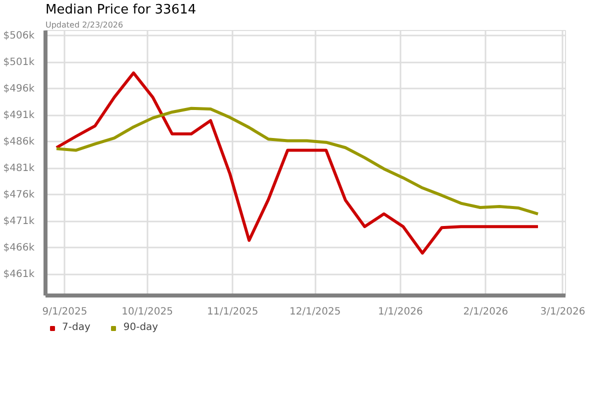 Image resolution: width=600 pixels, height=400 pixels. Describe the element at coordinates (232, 312) in the screenshot. I see `x-tick-label: 11/1/2025` at that location.